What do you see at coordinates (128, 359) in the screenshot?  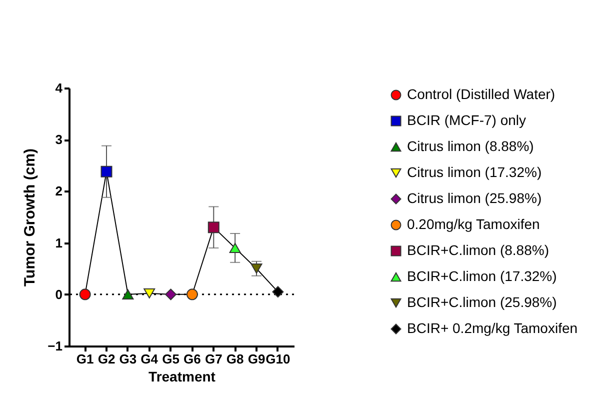 I see `x-tick-label: G3` at bounding box center [128, 359].